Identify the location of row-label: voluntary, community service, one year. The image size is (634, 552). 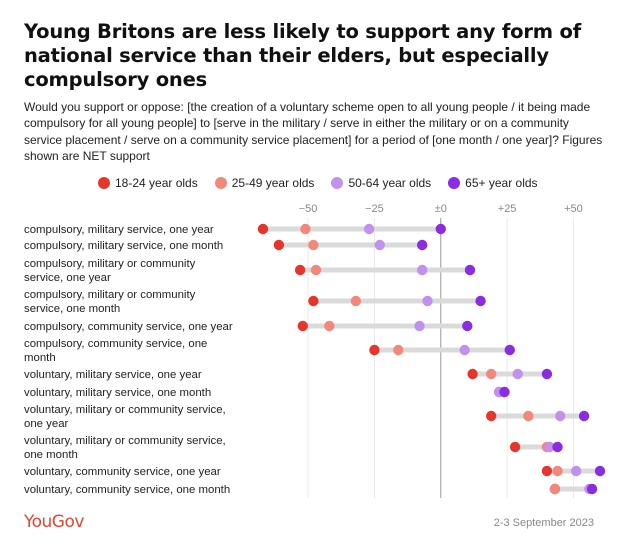
(122, 472).